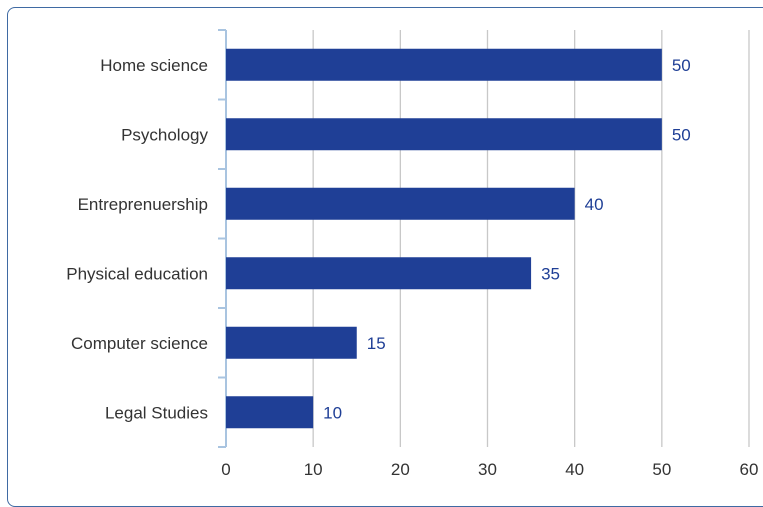 This screenshot has width=763, height=507. Describe the element at coordinates (139, 343) in the screenshot. I see `category-label: Computer science` at that location.